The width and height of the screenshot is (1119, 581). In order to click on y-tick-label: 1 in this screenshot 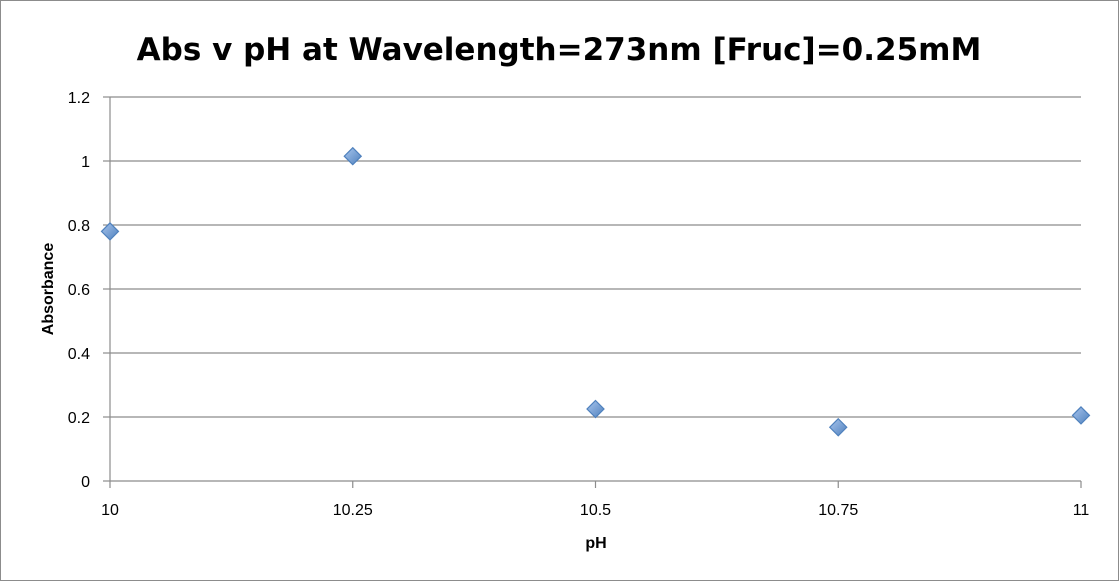, I will do `click(85, 162)`.